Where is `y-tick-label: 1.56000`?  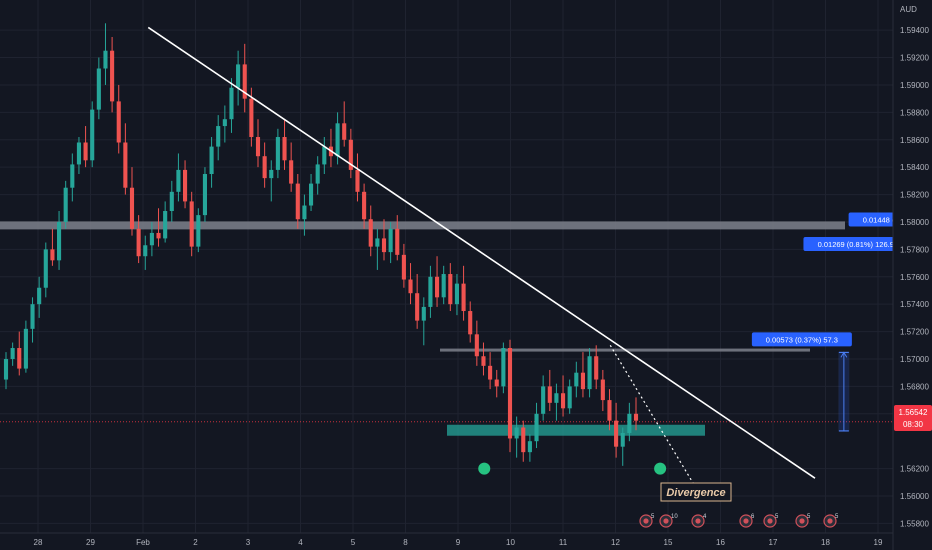 y-tick-label: 1.56000 is located at coordinates (914, 496).